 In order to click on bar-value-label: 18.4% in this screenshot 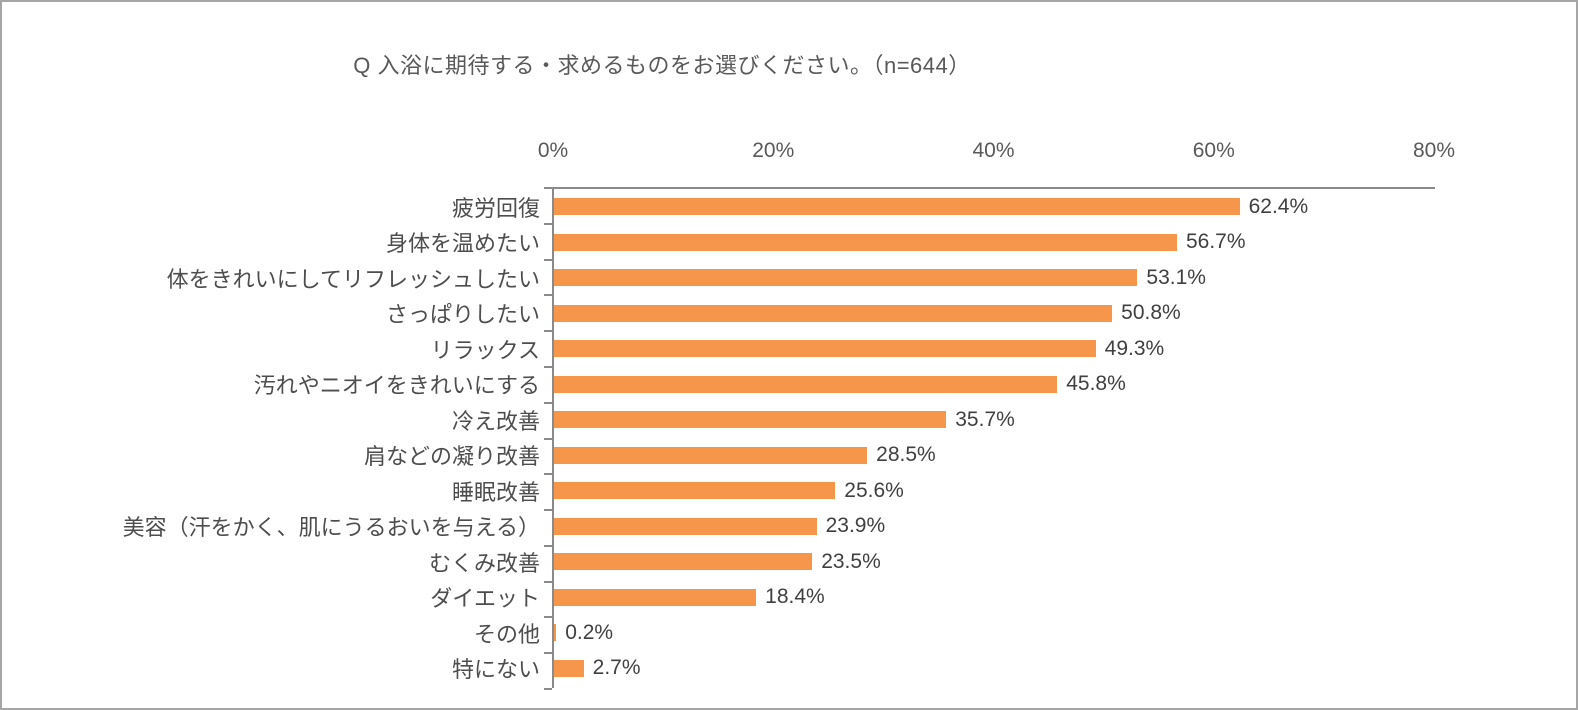, I will do `click(795, 597)`.